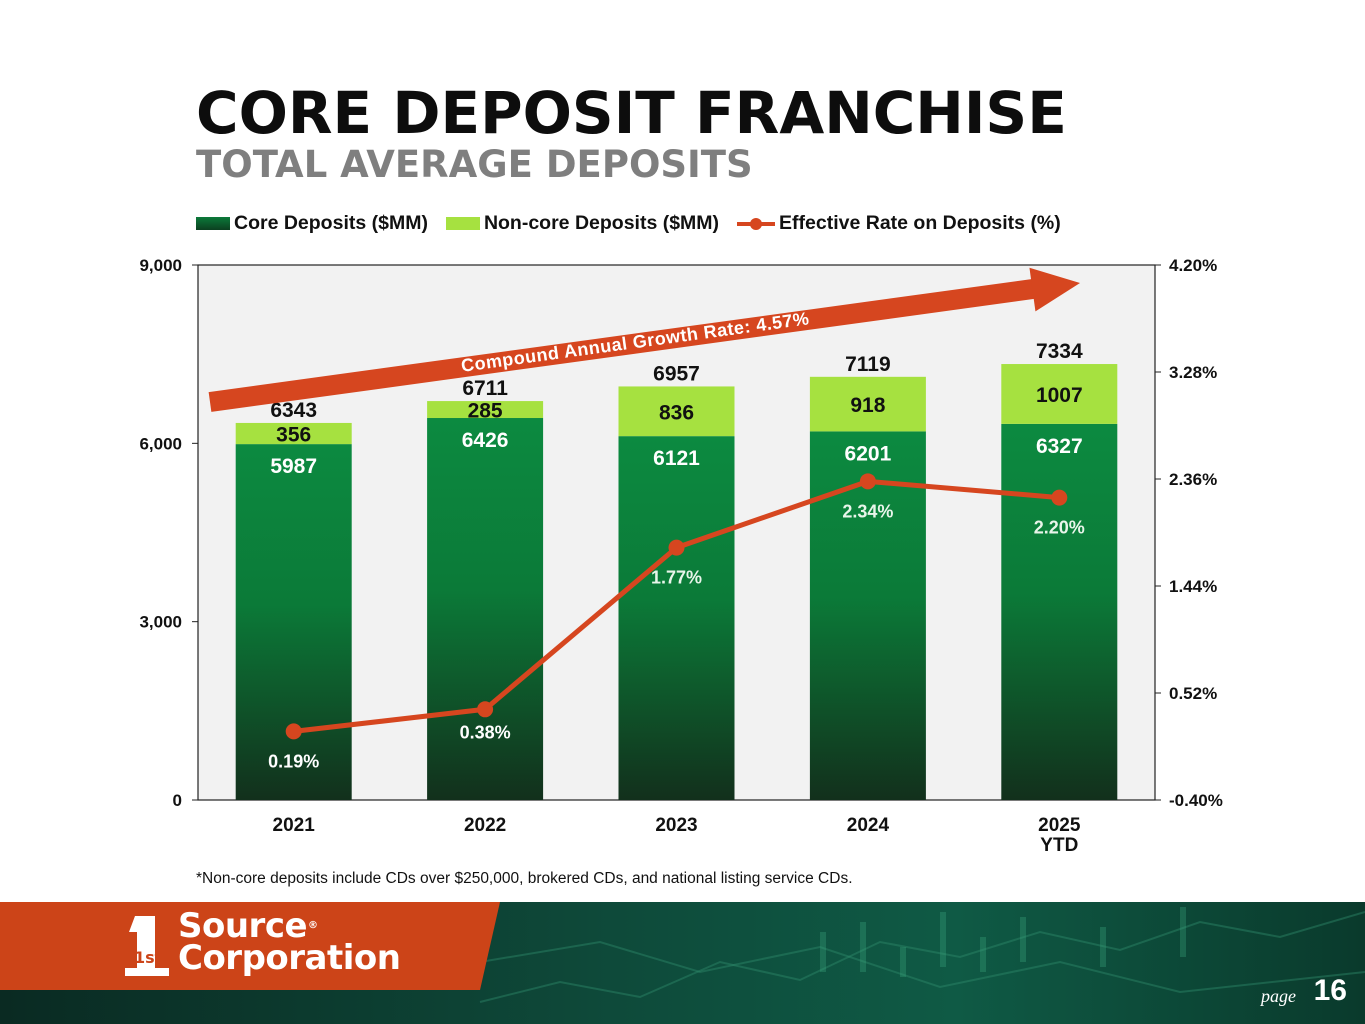 This screenshot has width=1365, height=1024. I want to click on rate-data-label: 0.38%, so click(485, 732).